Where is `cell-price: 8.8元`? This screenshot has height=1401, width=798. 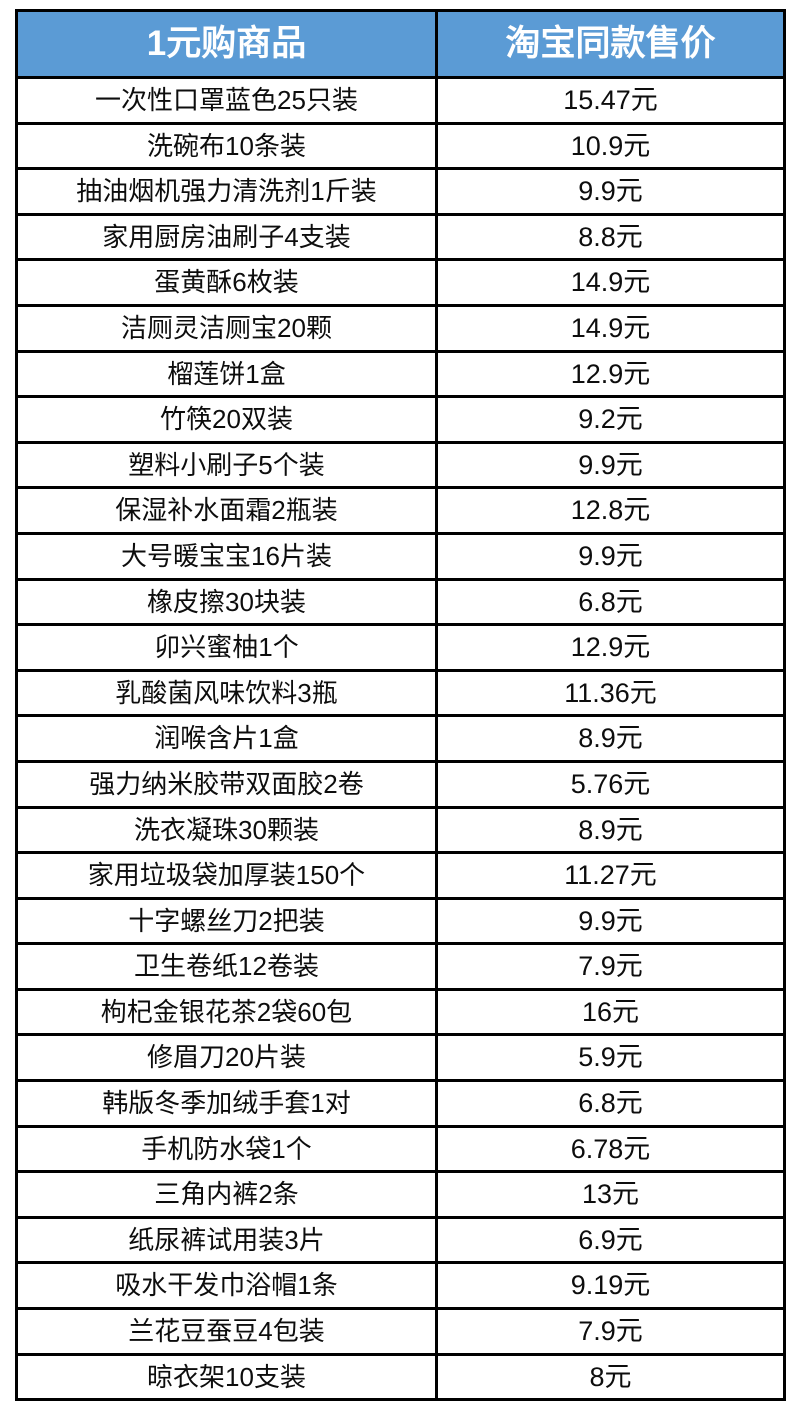
cell-price: 8.8元 is located at coordinates (610, 237).